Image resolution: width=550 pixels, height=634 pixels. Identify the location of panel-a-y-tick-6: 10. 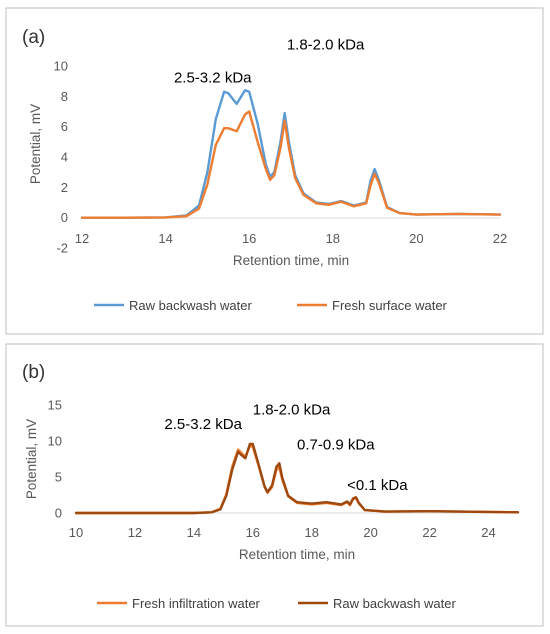
(61, 66).